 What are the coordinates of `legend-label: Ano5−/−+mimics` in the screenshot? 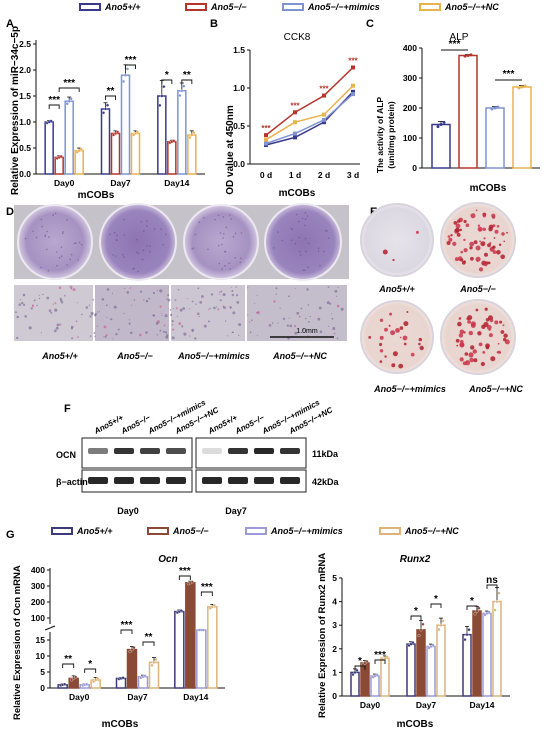 It's located at (306, 531).